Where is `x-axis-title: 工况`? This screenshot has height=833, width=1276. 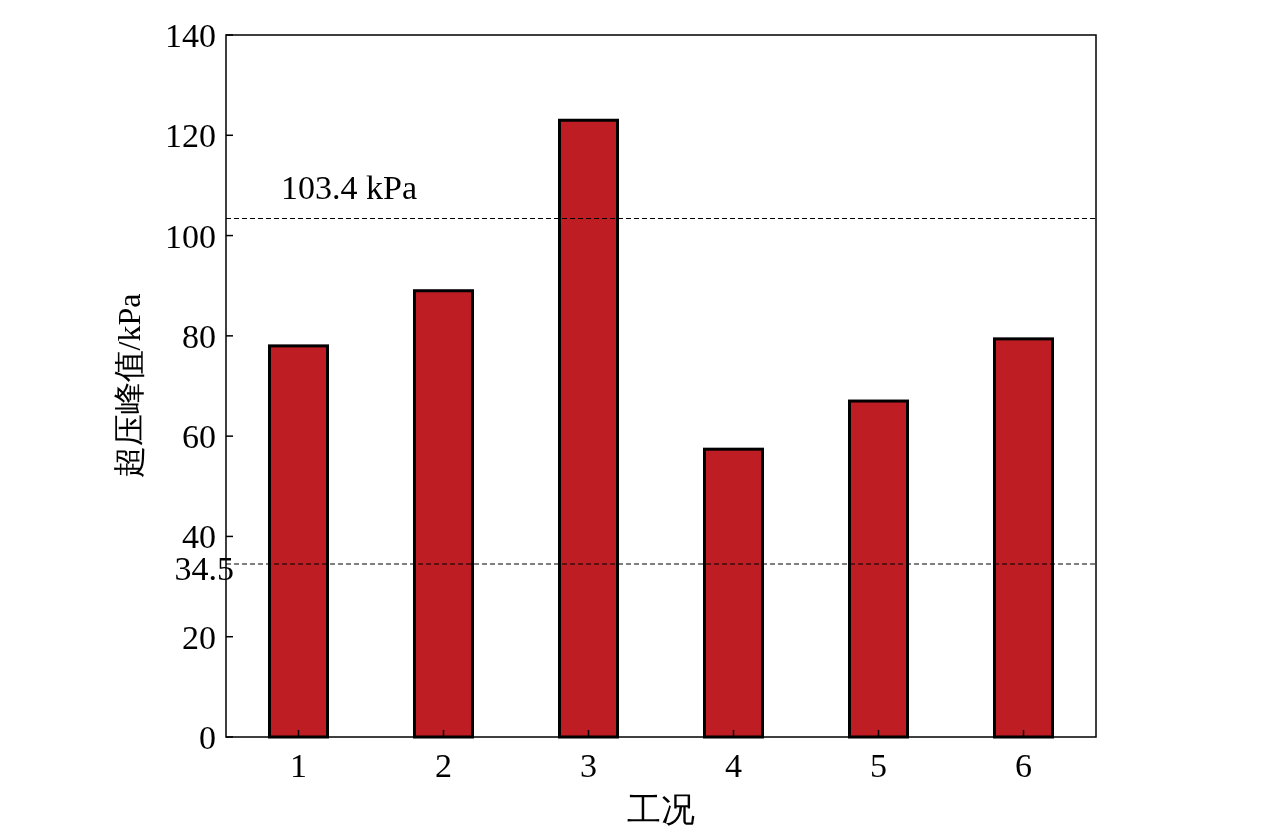
x-axis-title: 工况 is located at coordinates (661, 809).